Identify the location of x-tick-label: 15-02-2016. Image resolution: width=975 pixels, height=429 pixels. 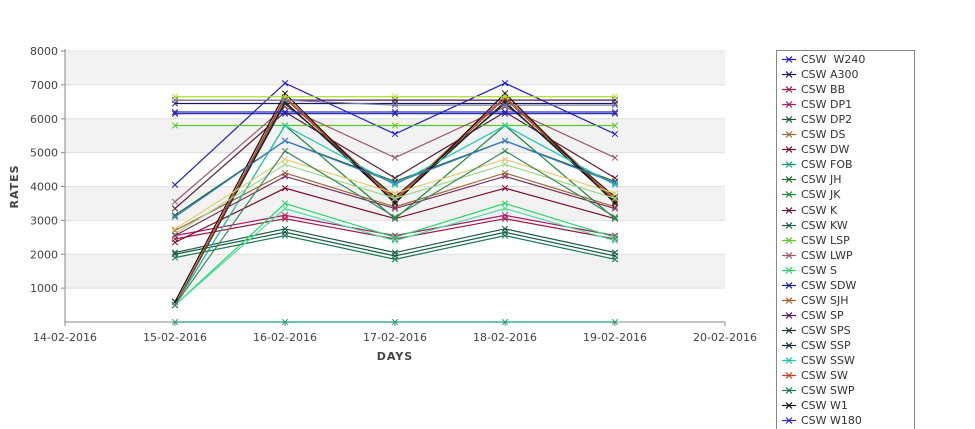
(175, 337).